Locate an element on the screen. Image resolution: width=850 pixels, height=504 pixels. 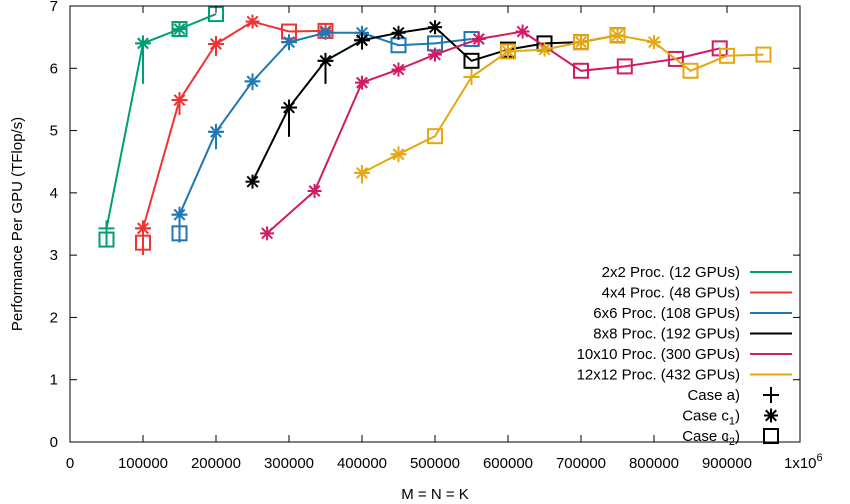
x-tick-label: 900000 is located at coordinates (727, 463).